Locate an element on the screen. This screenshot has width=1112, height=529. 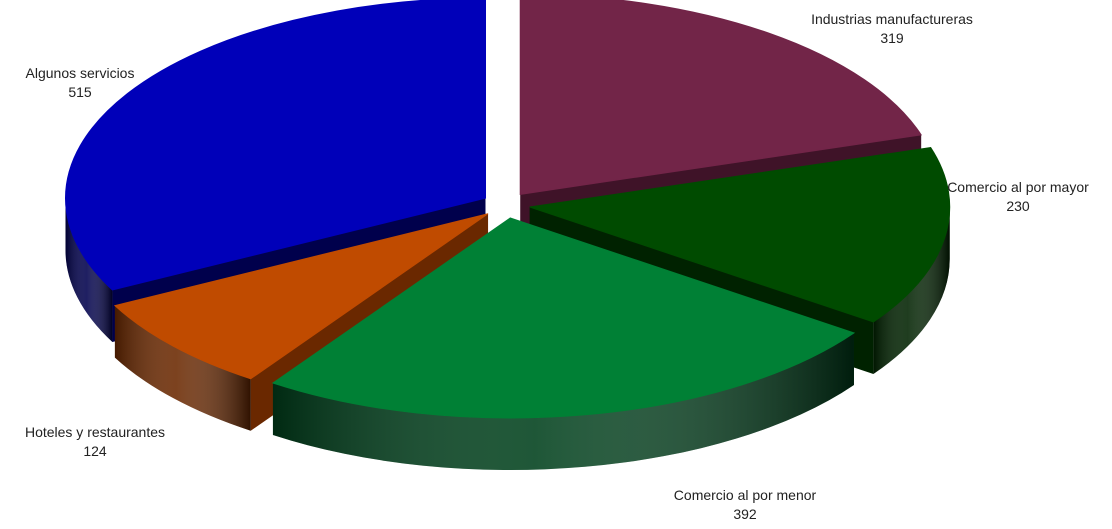
slice-hoteles-y-restaurantes is located at coordinates (301, 296).